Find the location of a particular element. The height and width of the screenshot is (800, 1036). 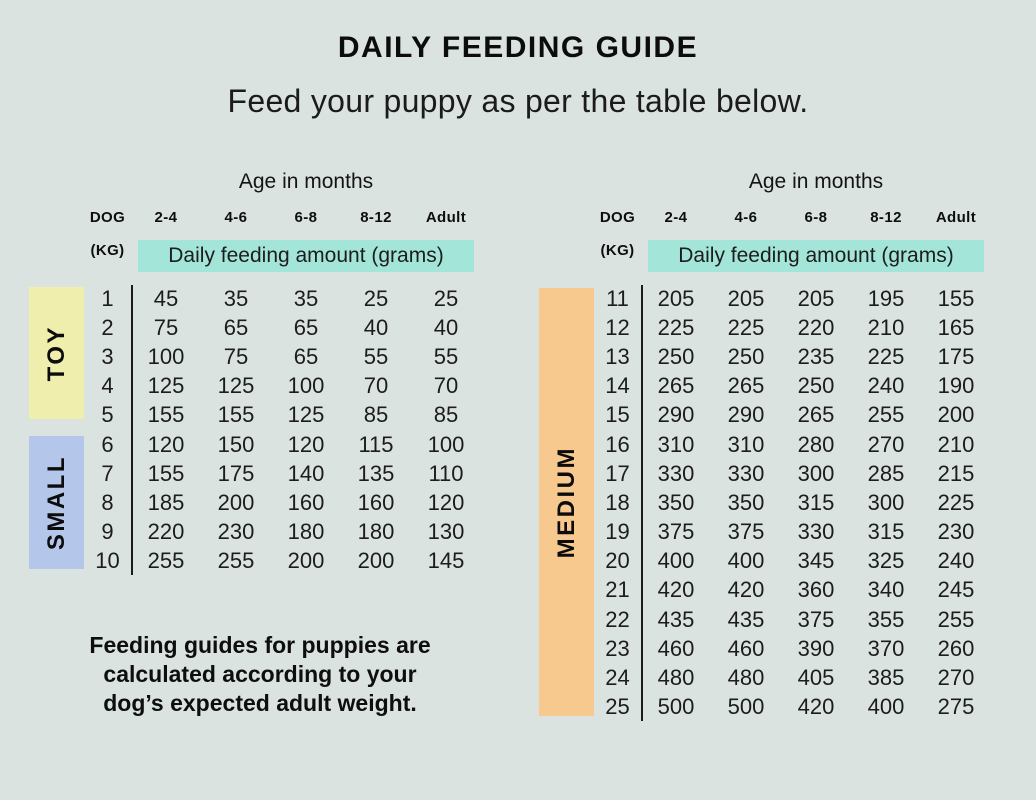

amount-cell: 160 is located at coordinates (376, 502).